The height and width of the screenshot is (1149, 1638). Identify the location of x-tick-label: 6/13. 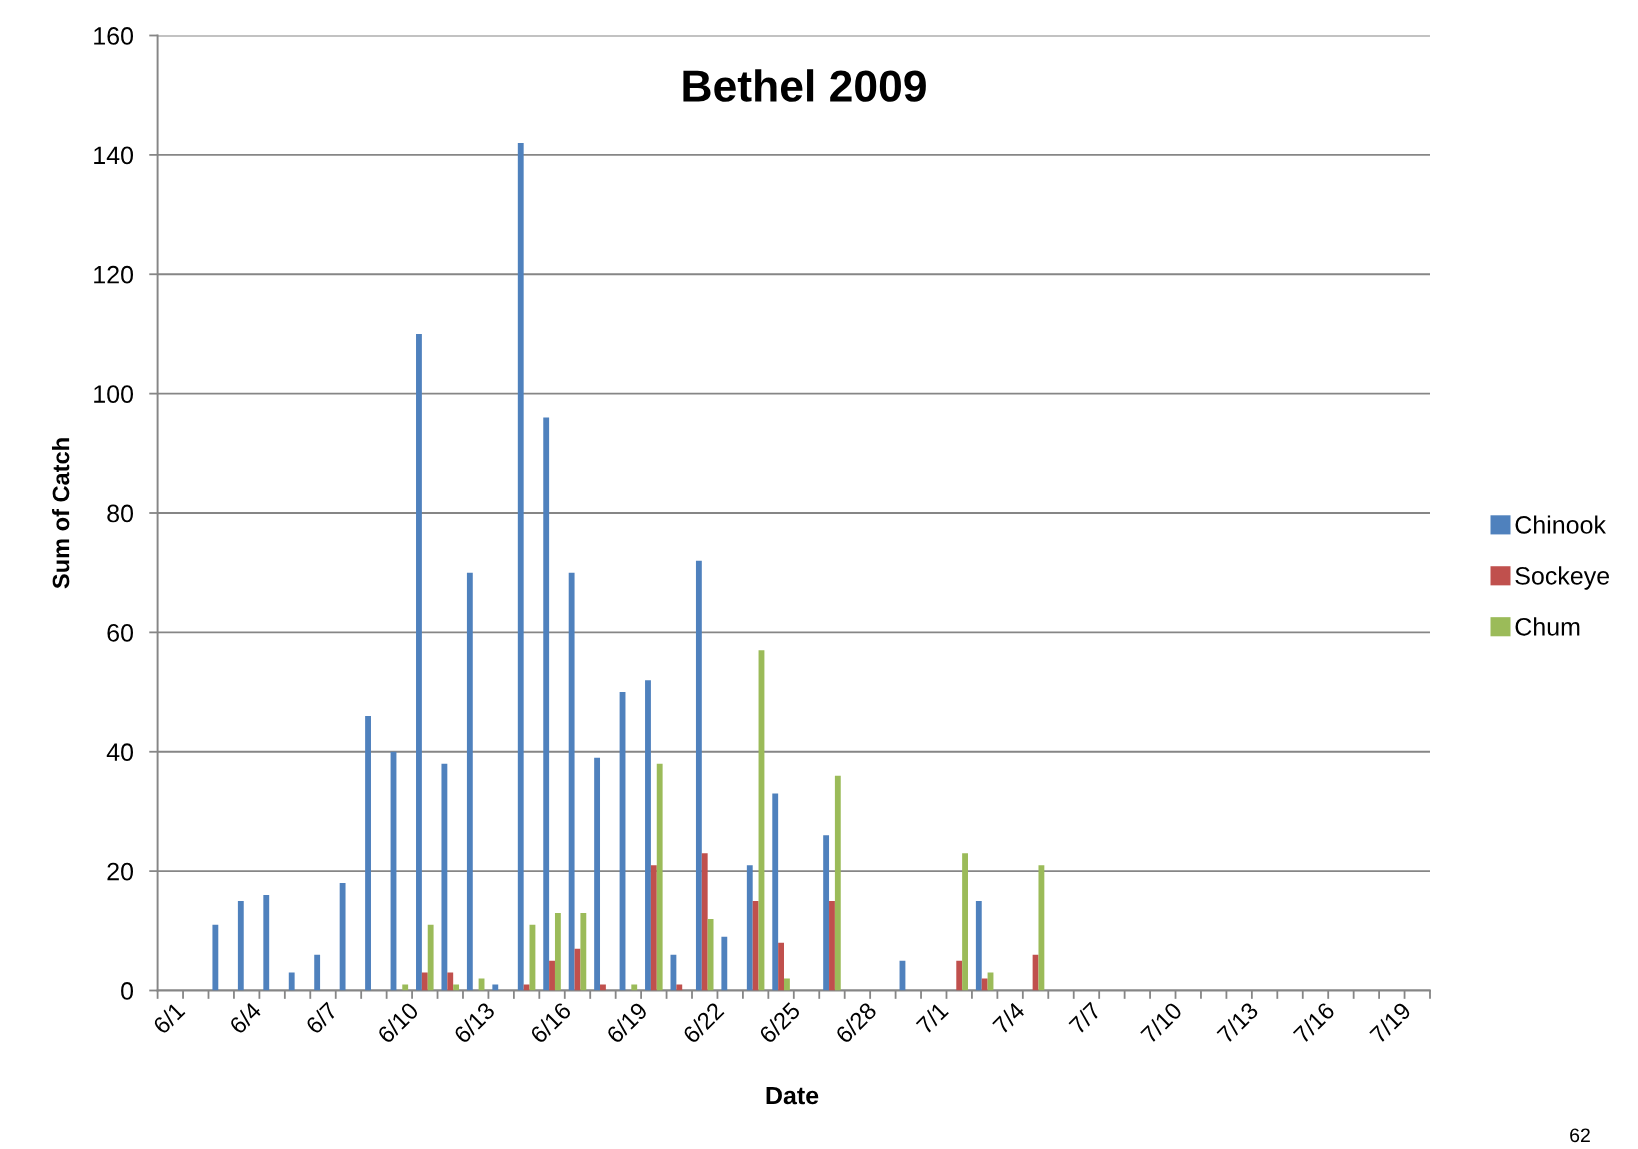
(474, 1022).